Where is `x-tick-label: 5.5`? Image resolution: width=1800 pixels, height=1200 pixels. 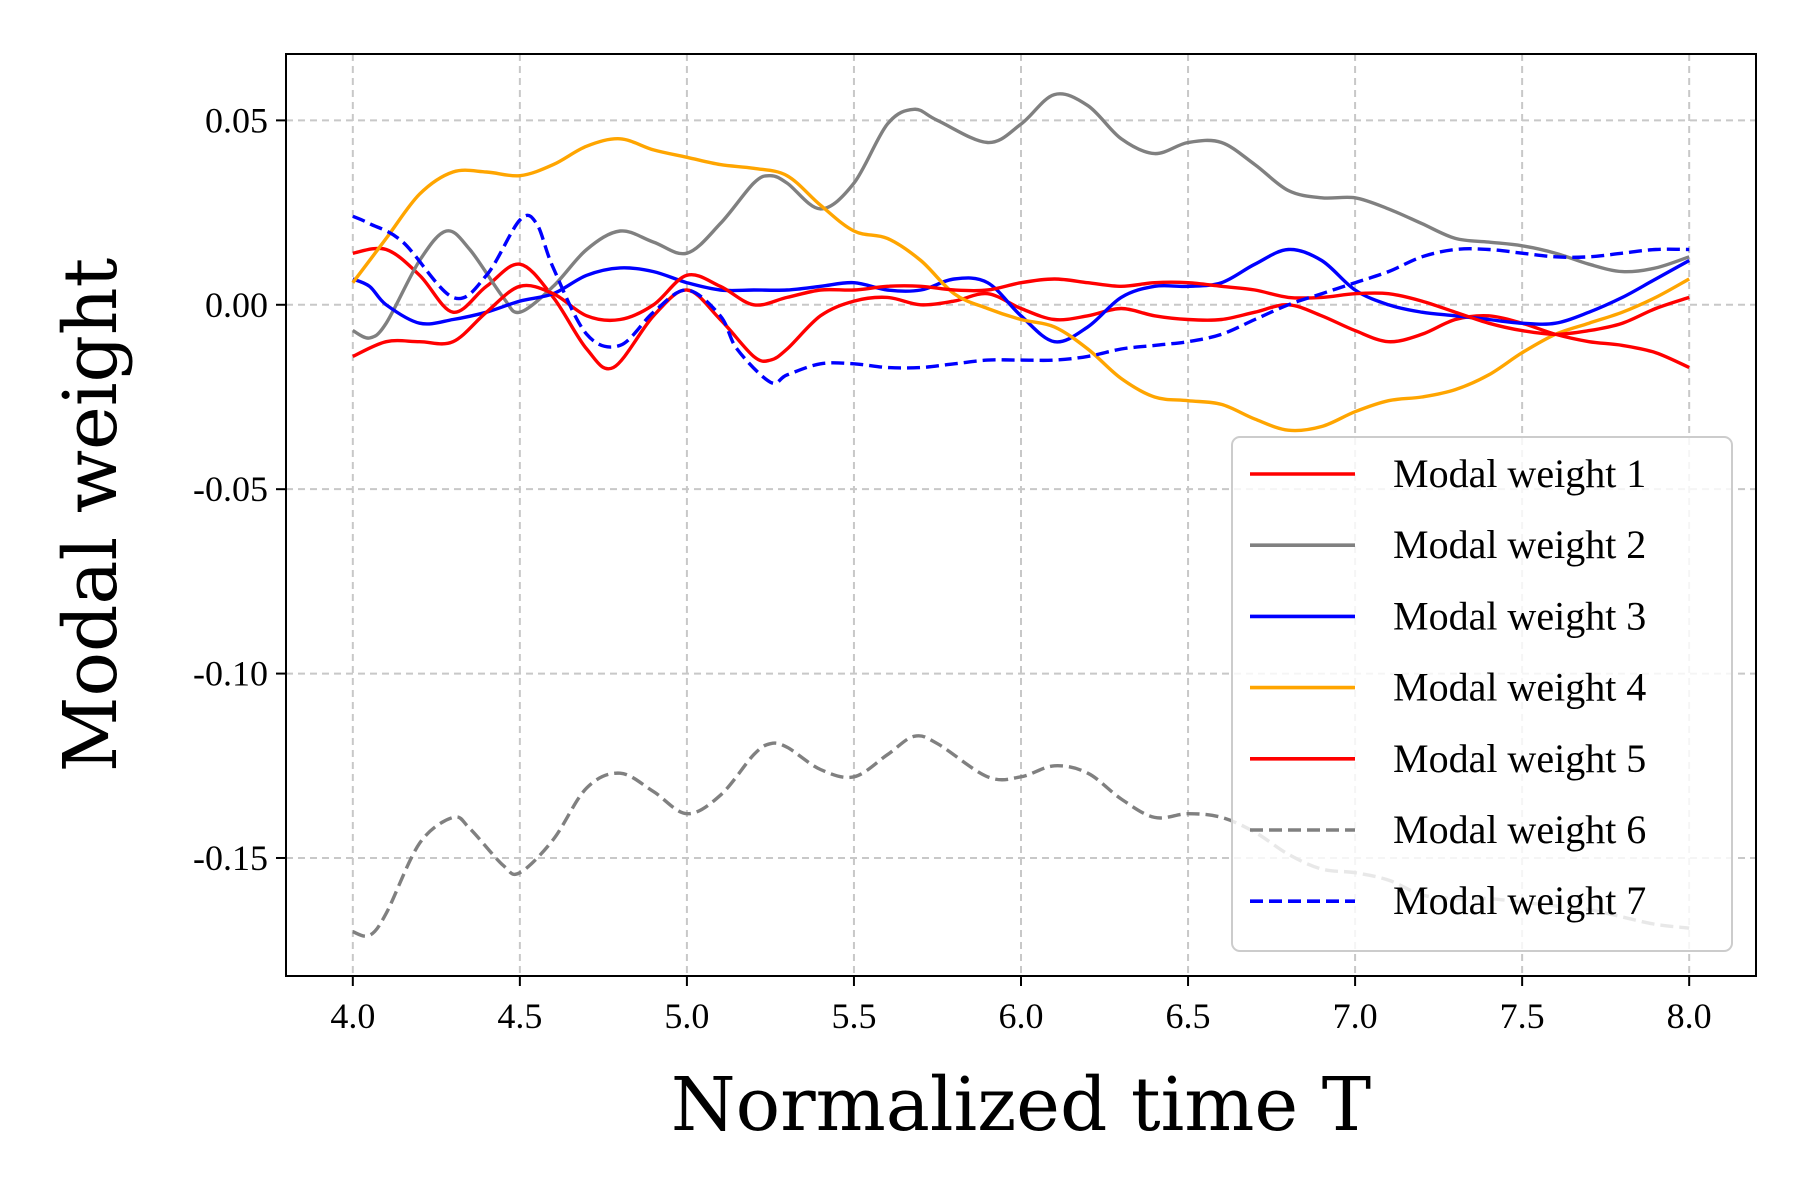 x-tick-label: 5.5 is located at coordinates (853, 1016).